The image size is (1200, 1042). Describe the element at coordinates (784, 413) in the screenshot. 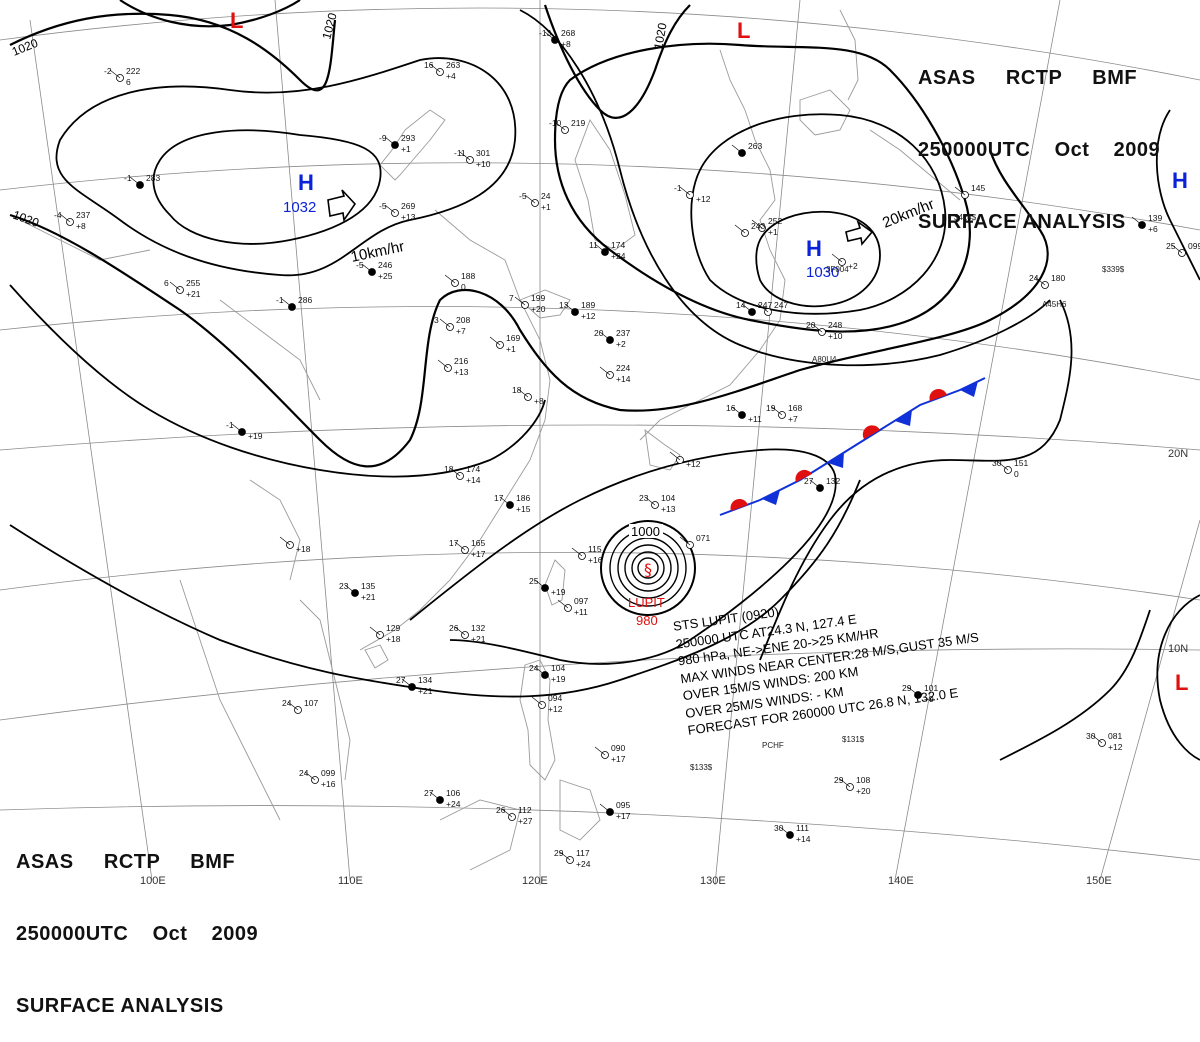

I see `station-plot: 19 168+7` at that location.